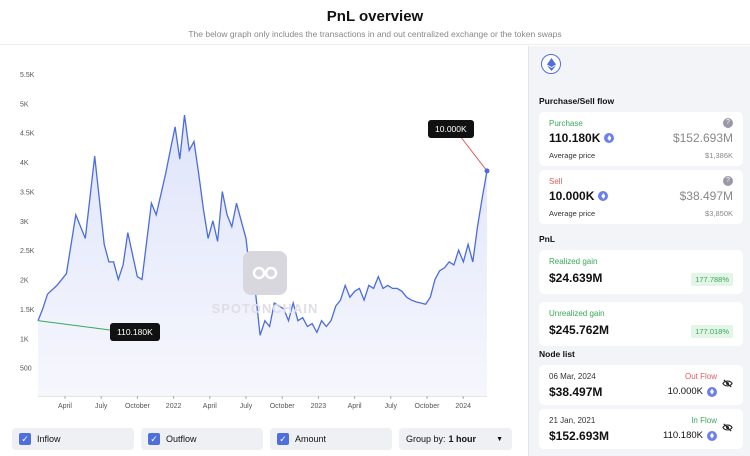  Describe the element at coordinates (683, 435) in the screenshot. I see `node-amount-value: 110.180K` at that location.